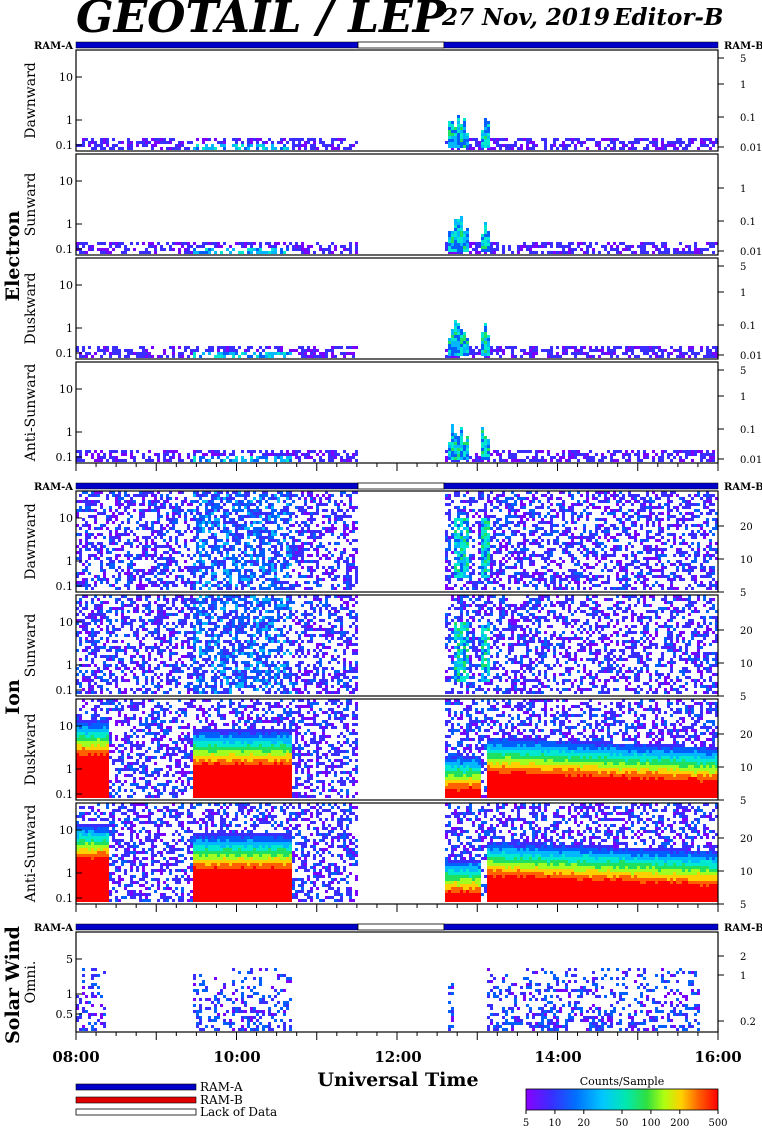  I want to click on panel-label: Dawnward, so click(31, 100).